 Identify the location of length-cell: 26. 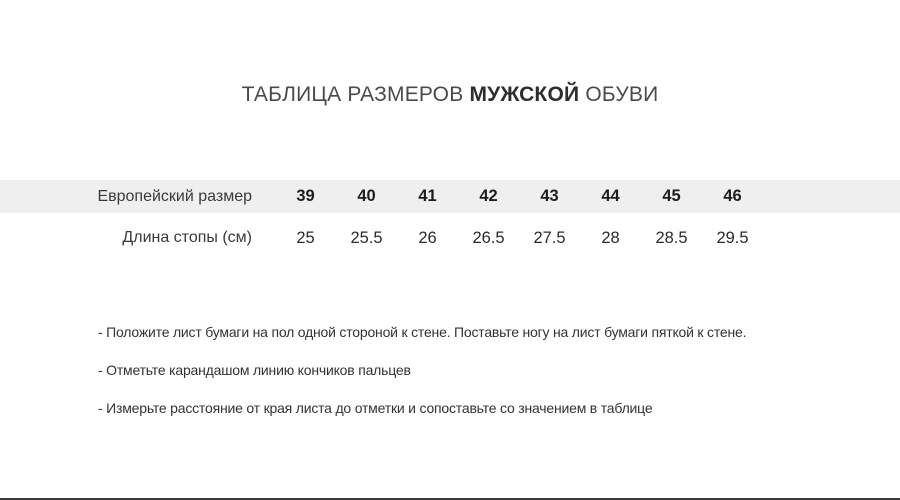
(427, 237).